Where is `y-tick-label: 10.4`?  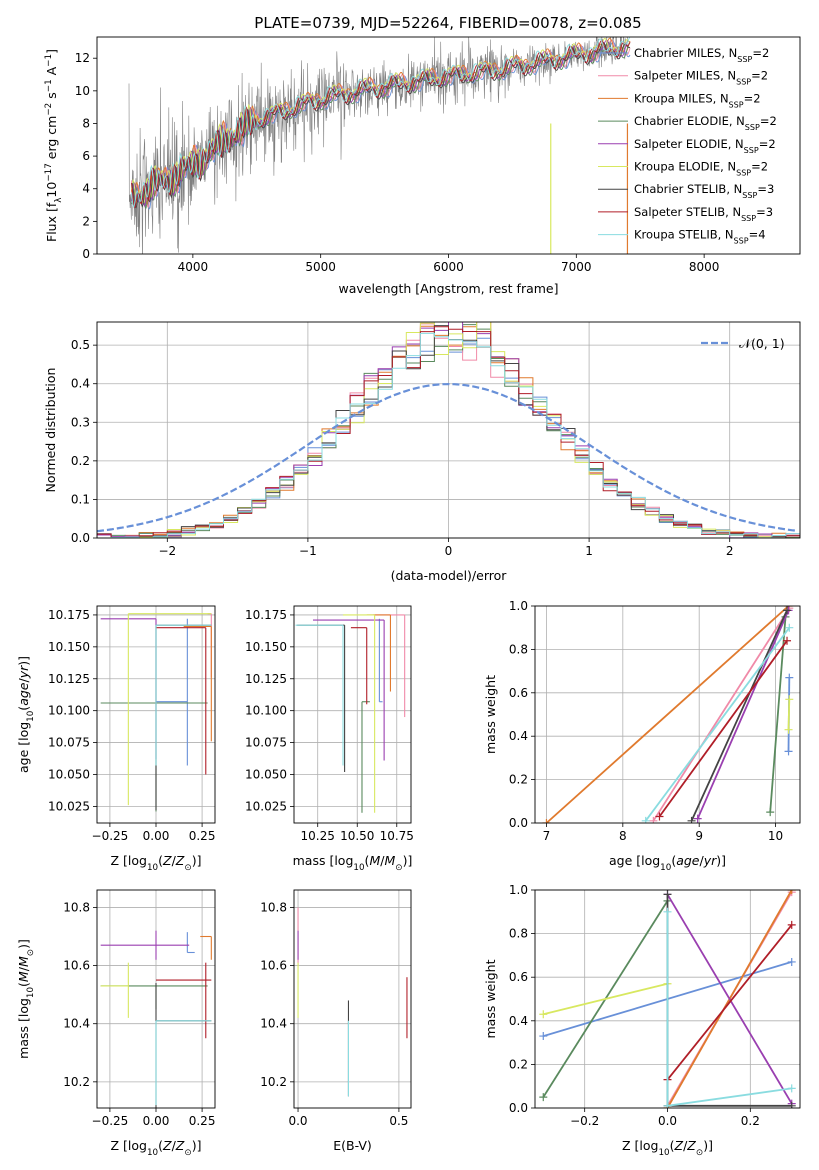 y-tick-label: 10.4 is located at coordinates (76, 1024).